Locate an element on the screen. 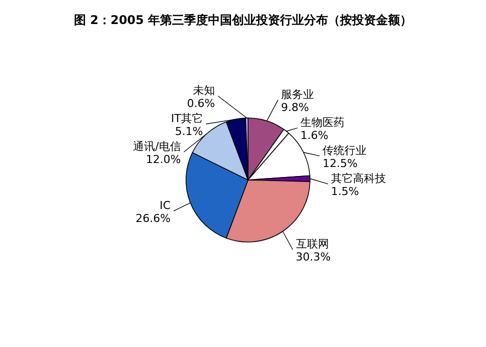 The width and height of the screenshot is (486, 347). data-label: 12.5% is located at coordinates (340, 163).